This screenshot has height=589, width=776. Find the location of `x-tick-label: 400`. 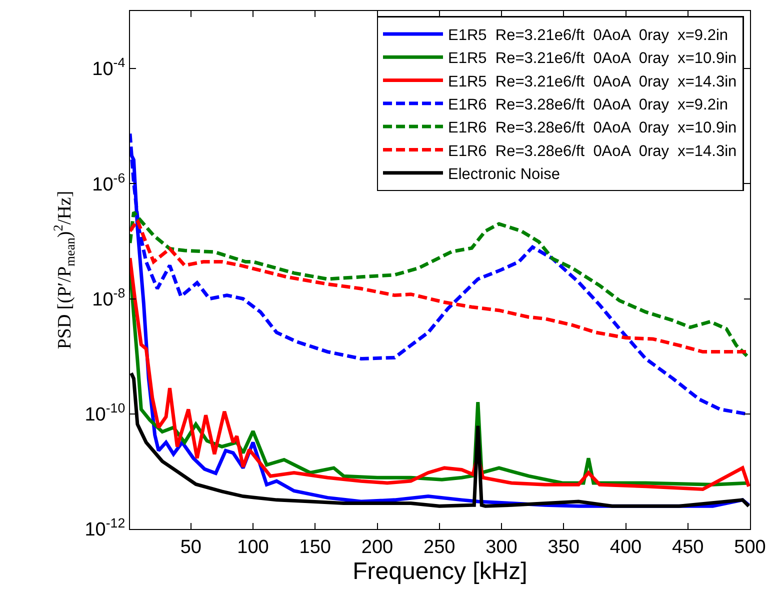

x-tick-label: 400 is located at coordinates (626, 547).